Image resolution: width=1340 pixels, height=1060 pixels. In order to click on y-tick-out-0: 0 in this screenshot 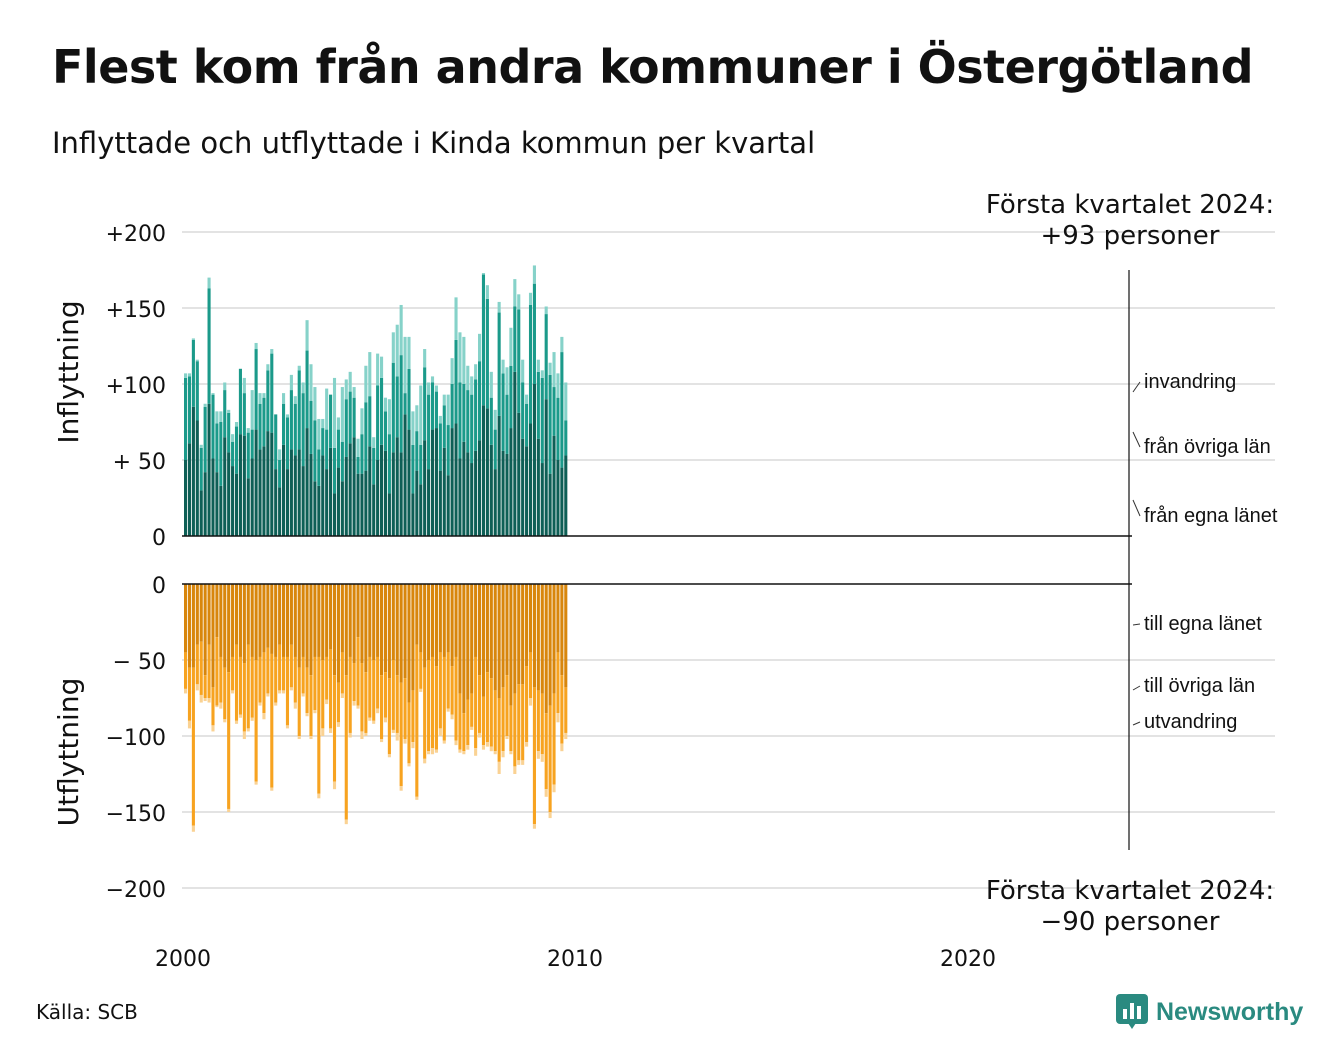, I will do `click(159, 586)`.